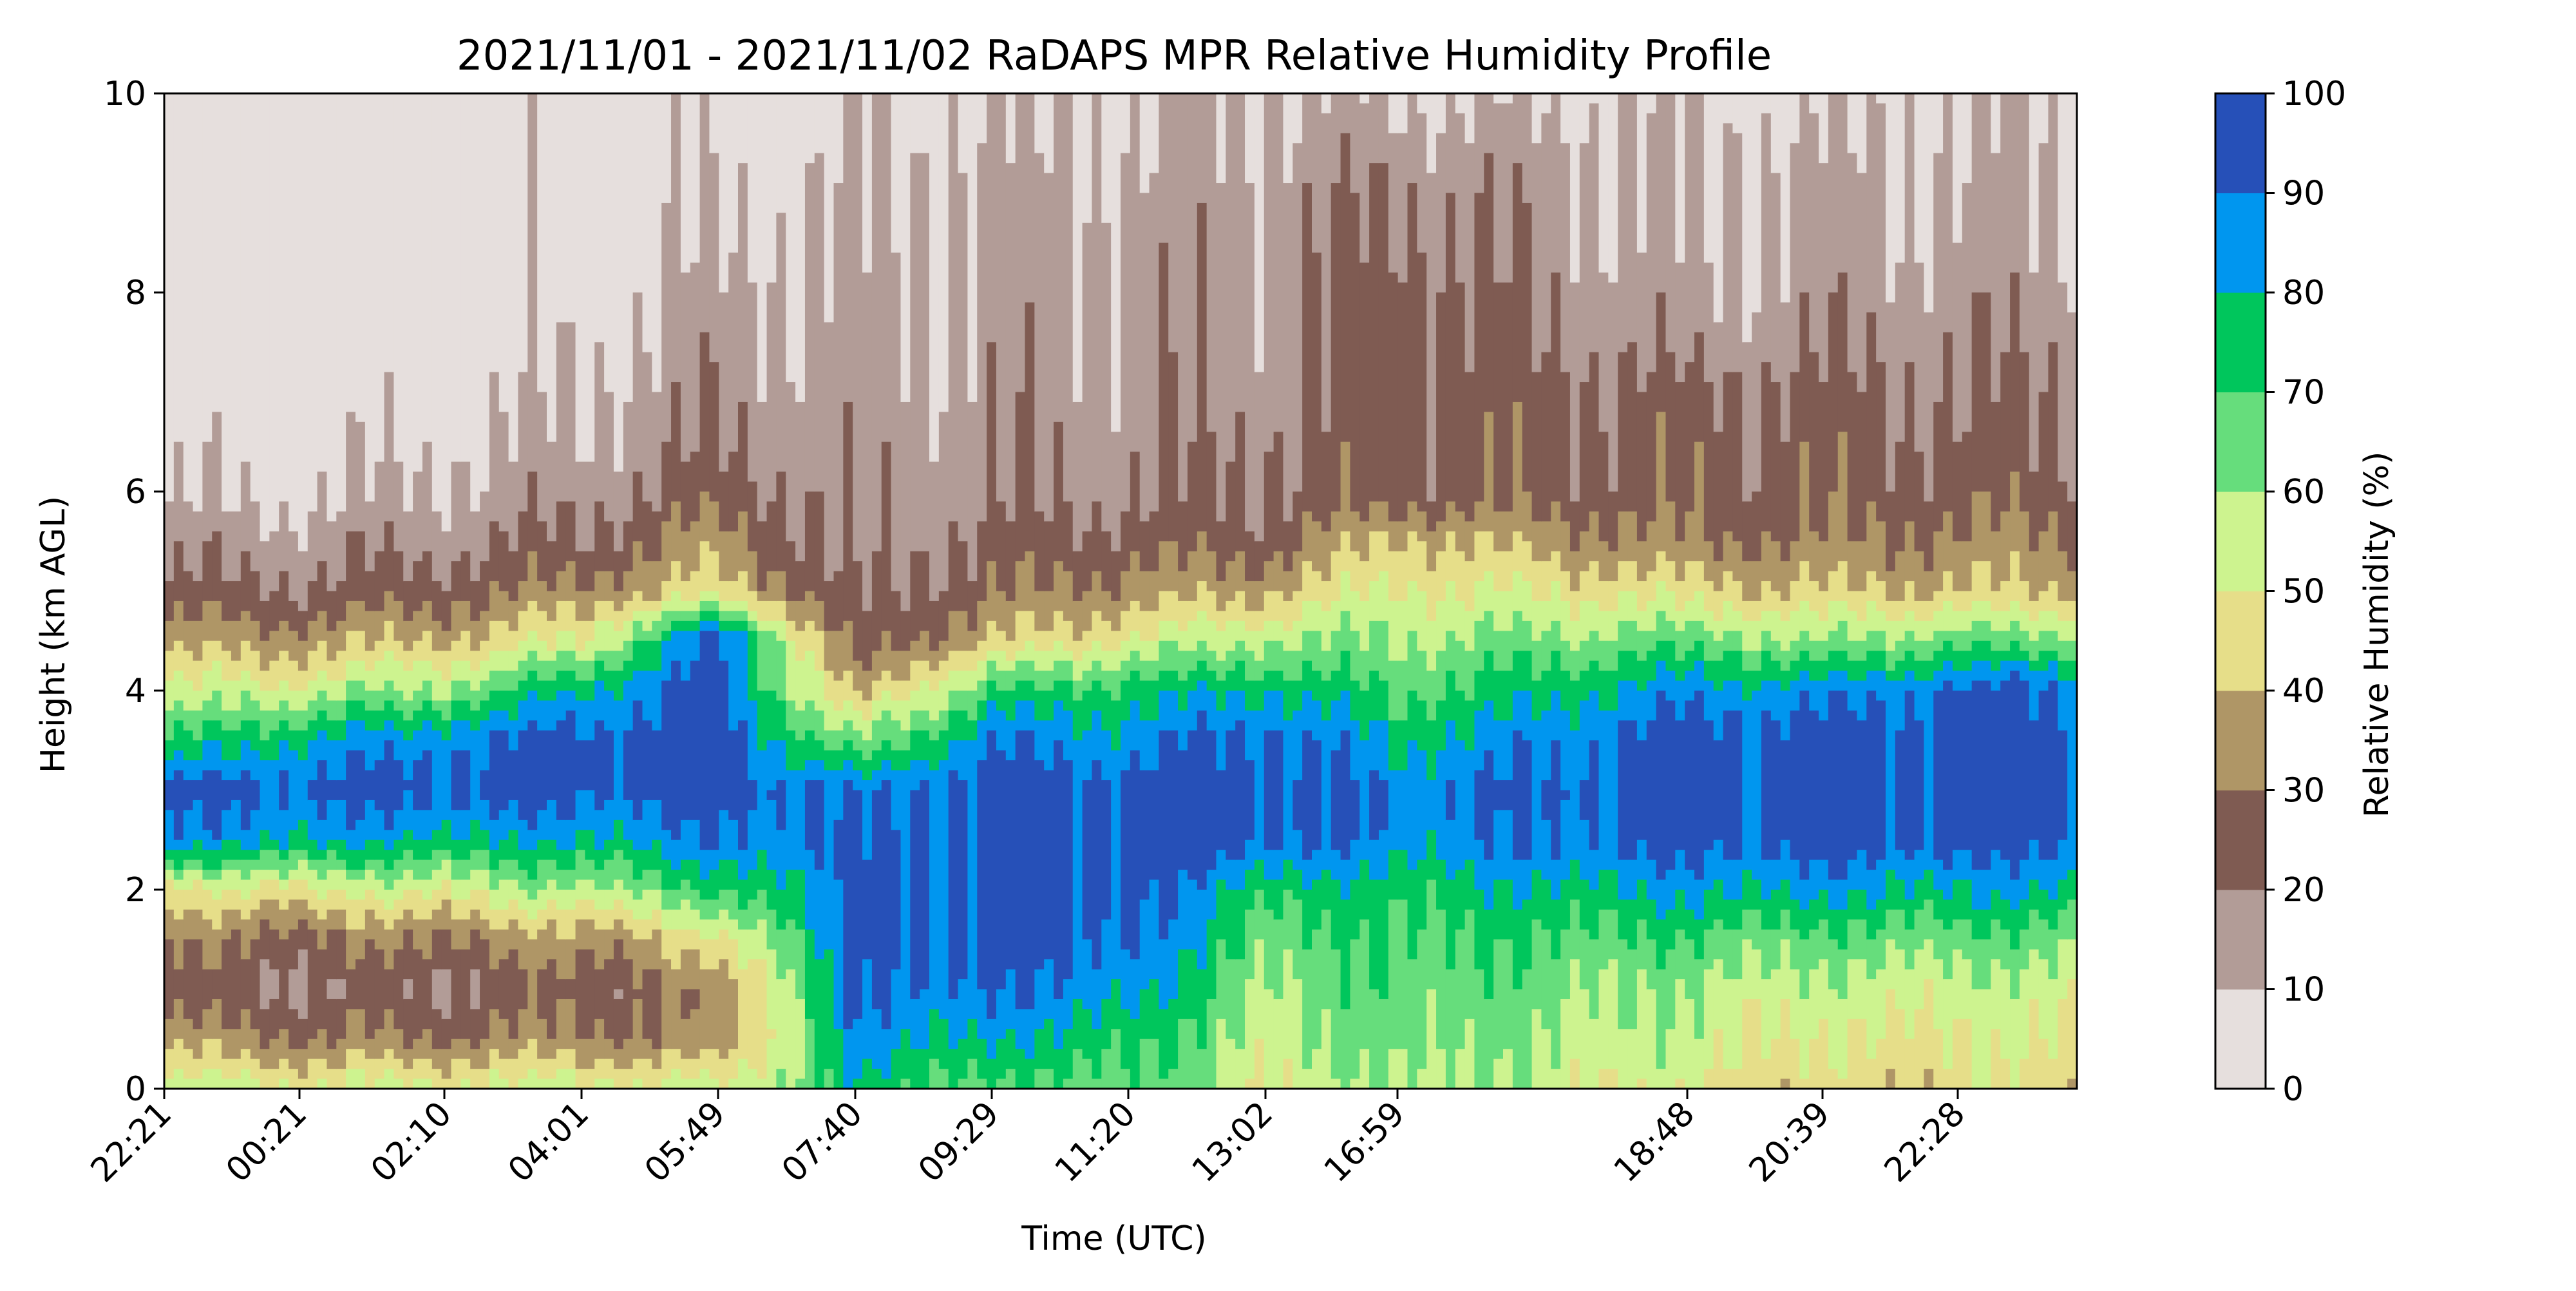  I want to click on x-tick-label: 13:02, so click(1232, 1142).